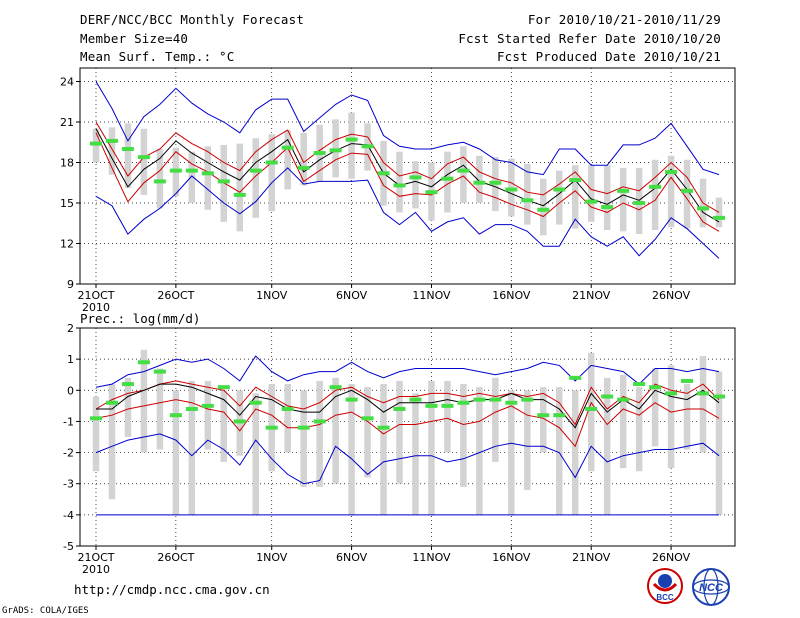 The height and width of the screenshot is (618, 800). What do you see at coordinates (68, 546) in the screenshot?
I see `y-tick-label: -5` at bounding box center [68, 546].